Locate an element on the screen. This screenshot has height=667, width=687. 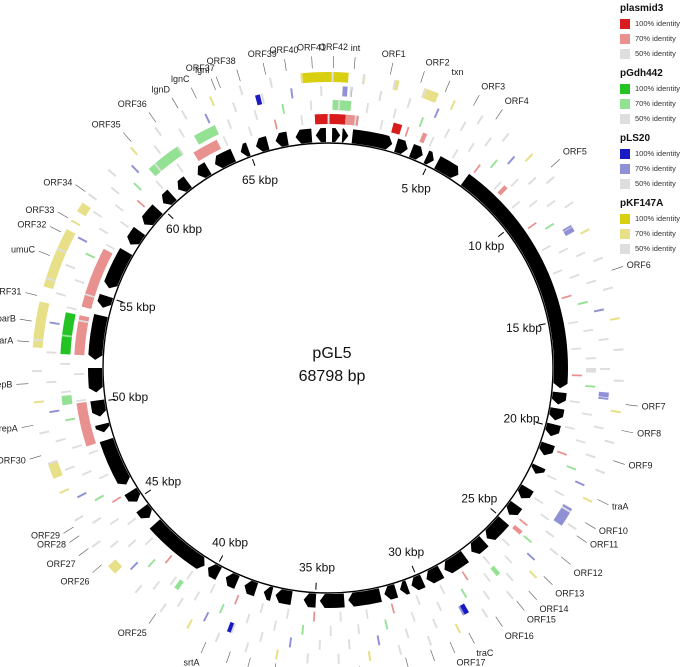
gene-label-orf4: ORF4 is located at coordinates (517, 101).